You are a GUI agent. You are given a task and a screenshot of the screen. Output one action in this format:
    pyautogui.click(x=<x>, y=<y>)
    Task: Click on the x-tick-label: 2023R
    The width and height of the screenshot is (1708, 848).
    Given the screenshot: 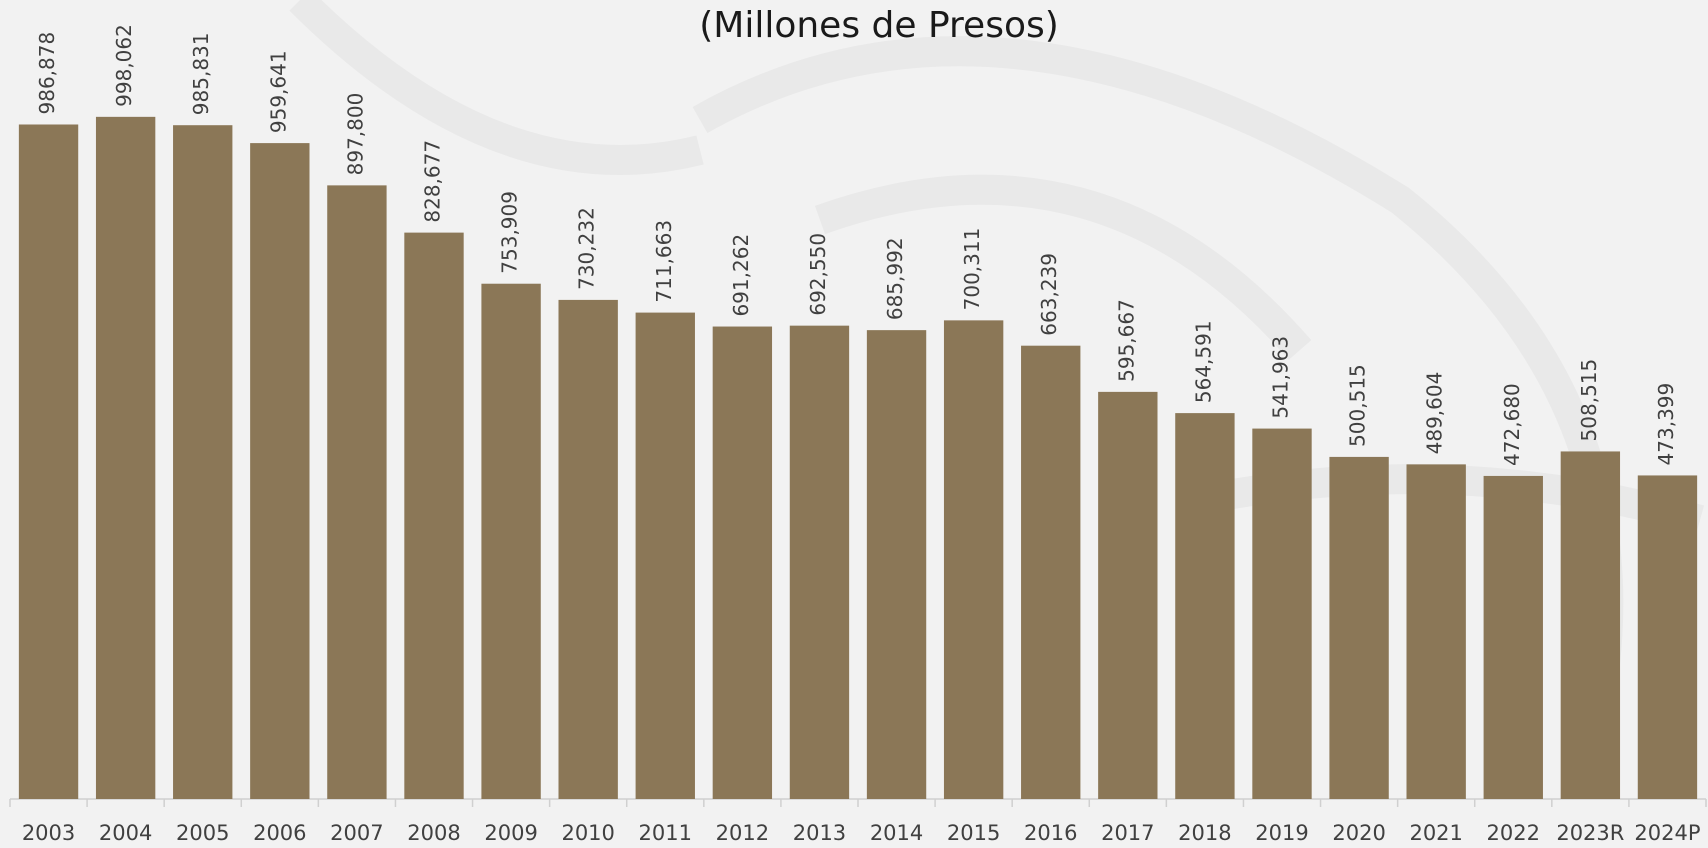 What is the action you would take?
    pyautogui.click(x=1590, y=833)
    